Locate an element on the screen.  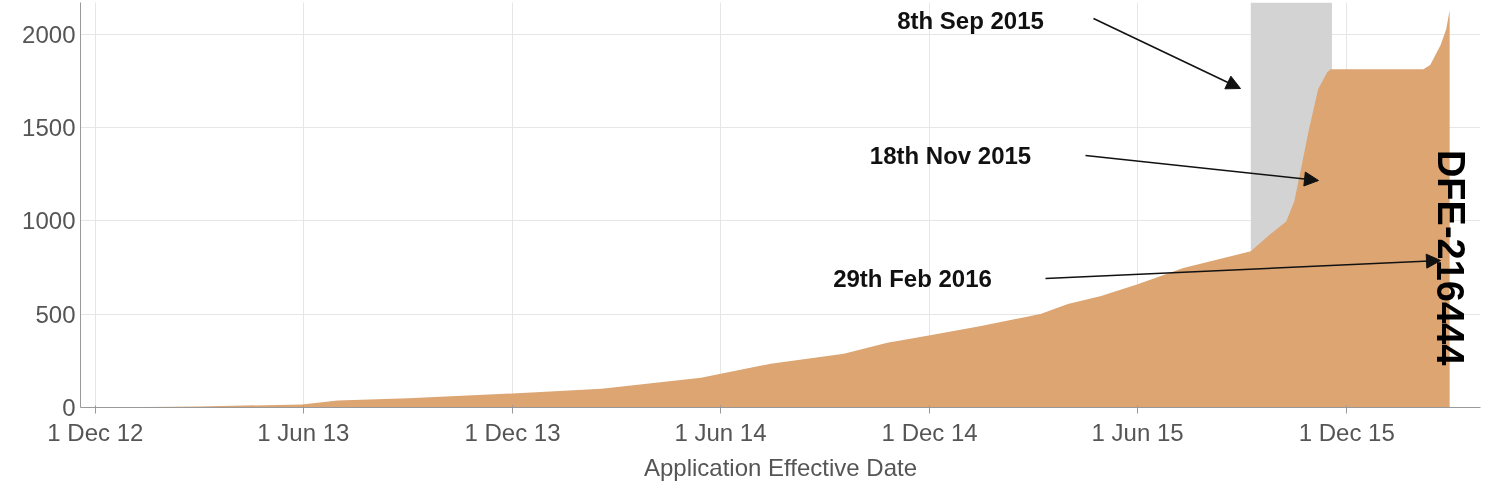
x-tick-label: 1 Jun 14 is located at coordinates (720, 432).